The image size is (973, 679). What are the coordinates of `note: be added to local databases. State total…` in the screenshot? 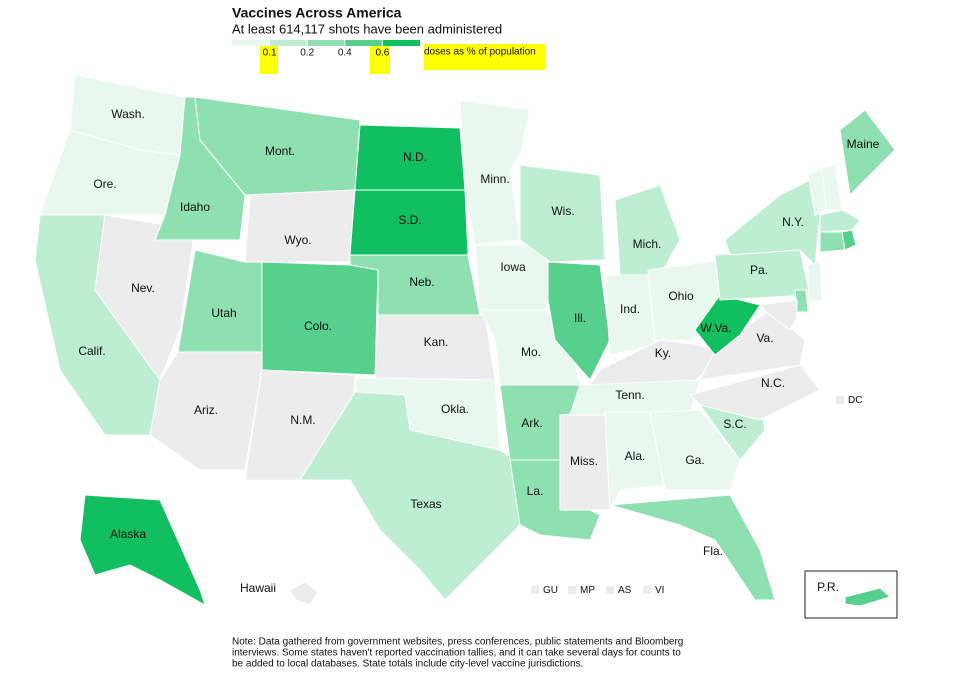 It's located at (407, 664).